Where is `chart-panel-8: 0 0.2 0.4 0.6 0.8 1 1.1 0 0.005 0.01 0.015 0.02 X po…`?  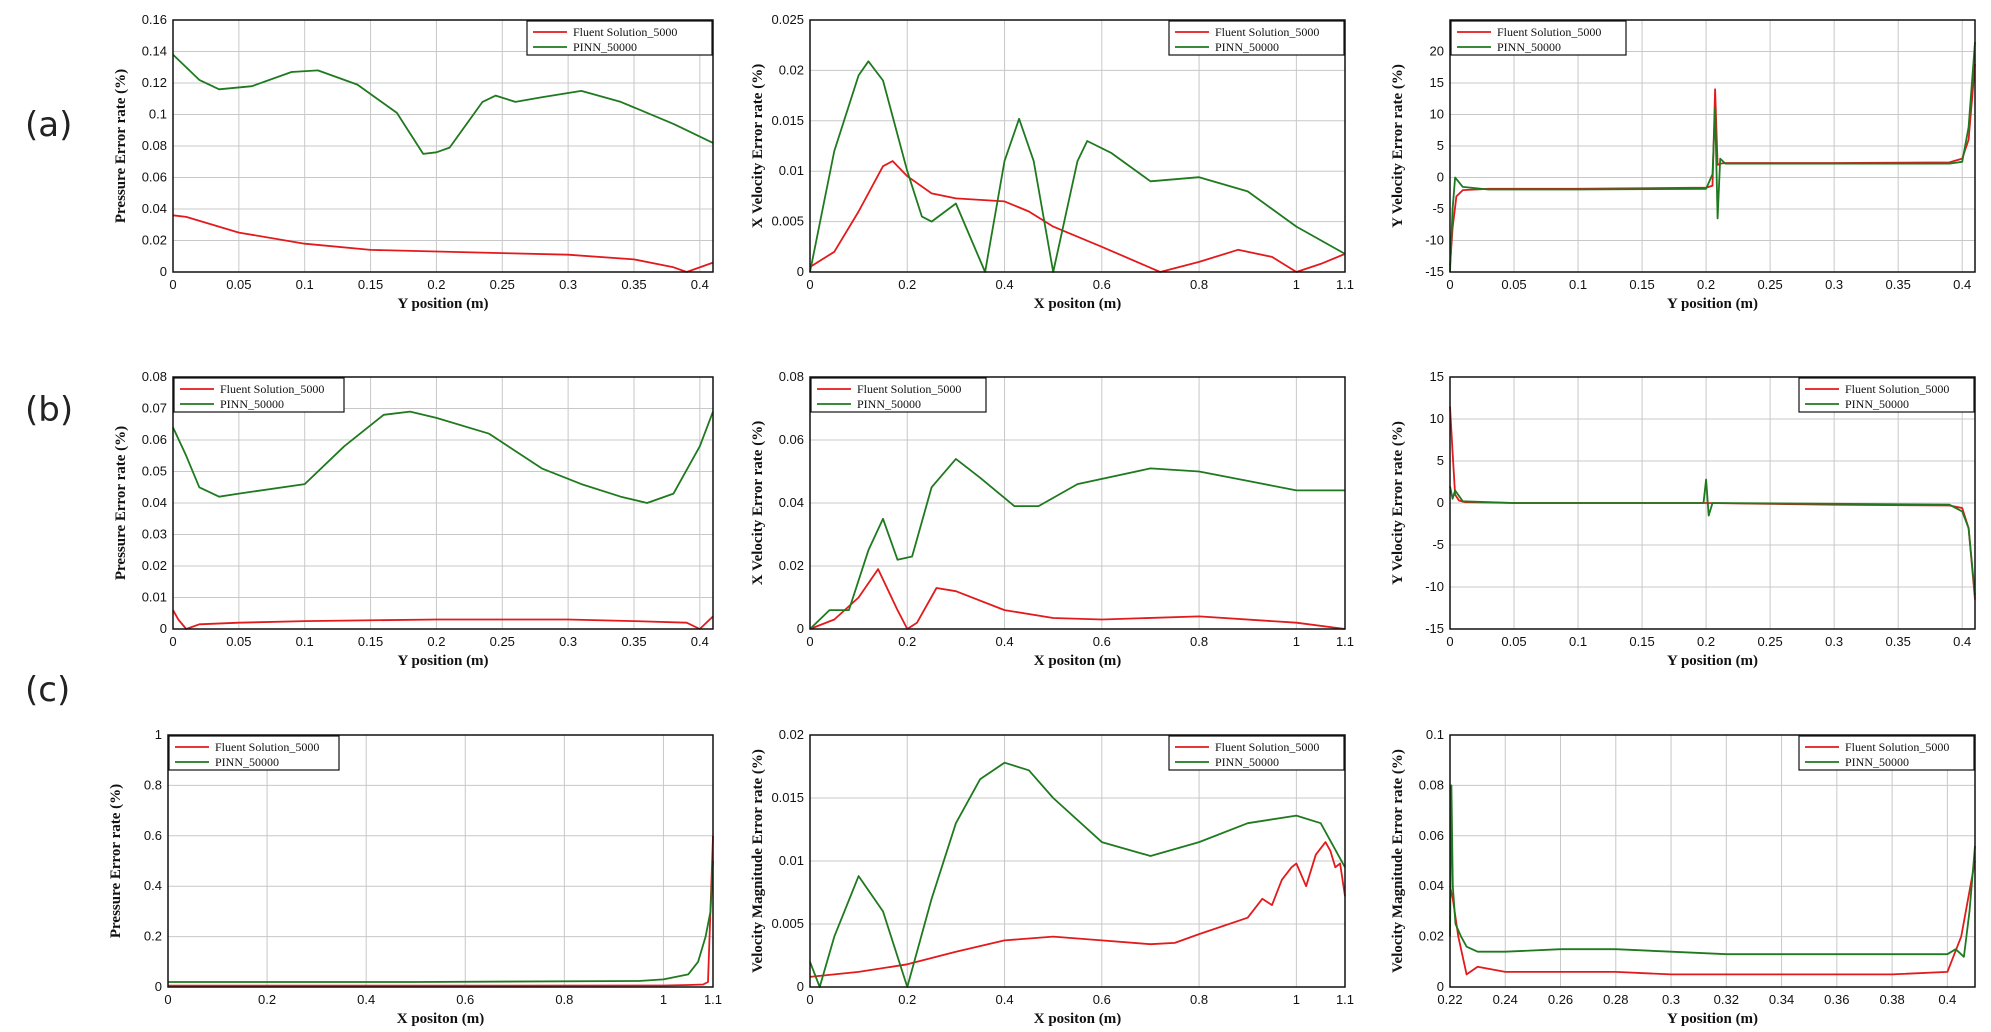 chart-panel-8: 0 0.2 0.4 0.6 0.8 1 1.1 0 0.005 0.01 0.015 0.02 X po… is located at coordinates (1052, 877).